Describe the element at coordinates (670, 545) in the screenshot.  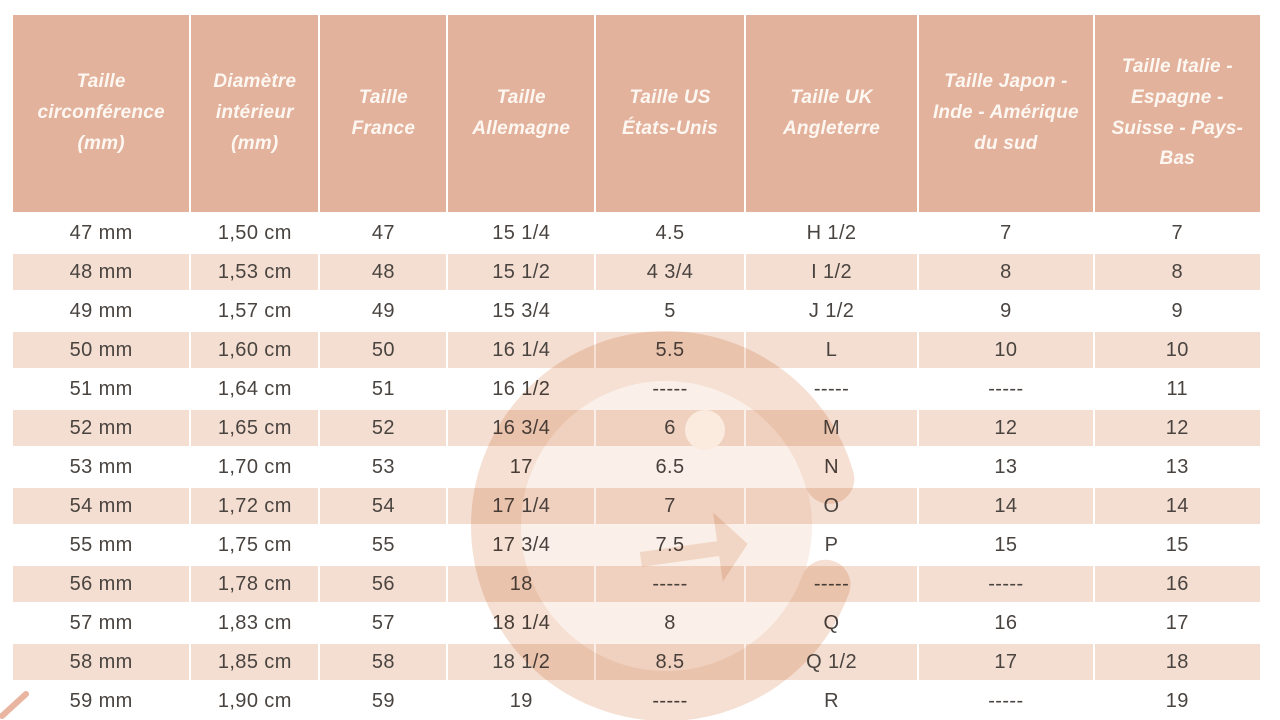
I see `table-cell-r9-c5: 7.5` at that location.